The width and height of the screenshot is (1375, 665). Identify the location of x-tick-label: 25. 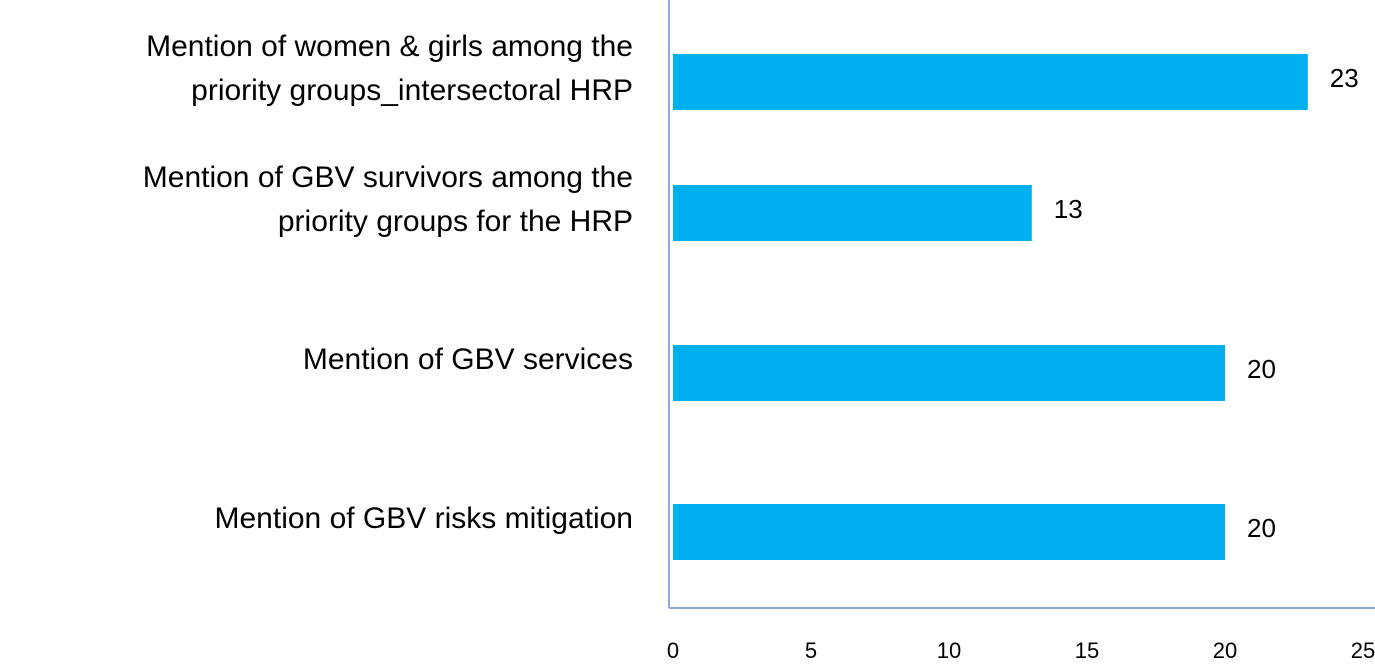
(1363, 650).